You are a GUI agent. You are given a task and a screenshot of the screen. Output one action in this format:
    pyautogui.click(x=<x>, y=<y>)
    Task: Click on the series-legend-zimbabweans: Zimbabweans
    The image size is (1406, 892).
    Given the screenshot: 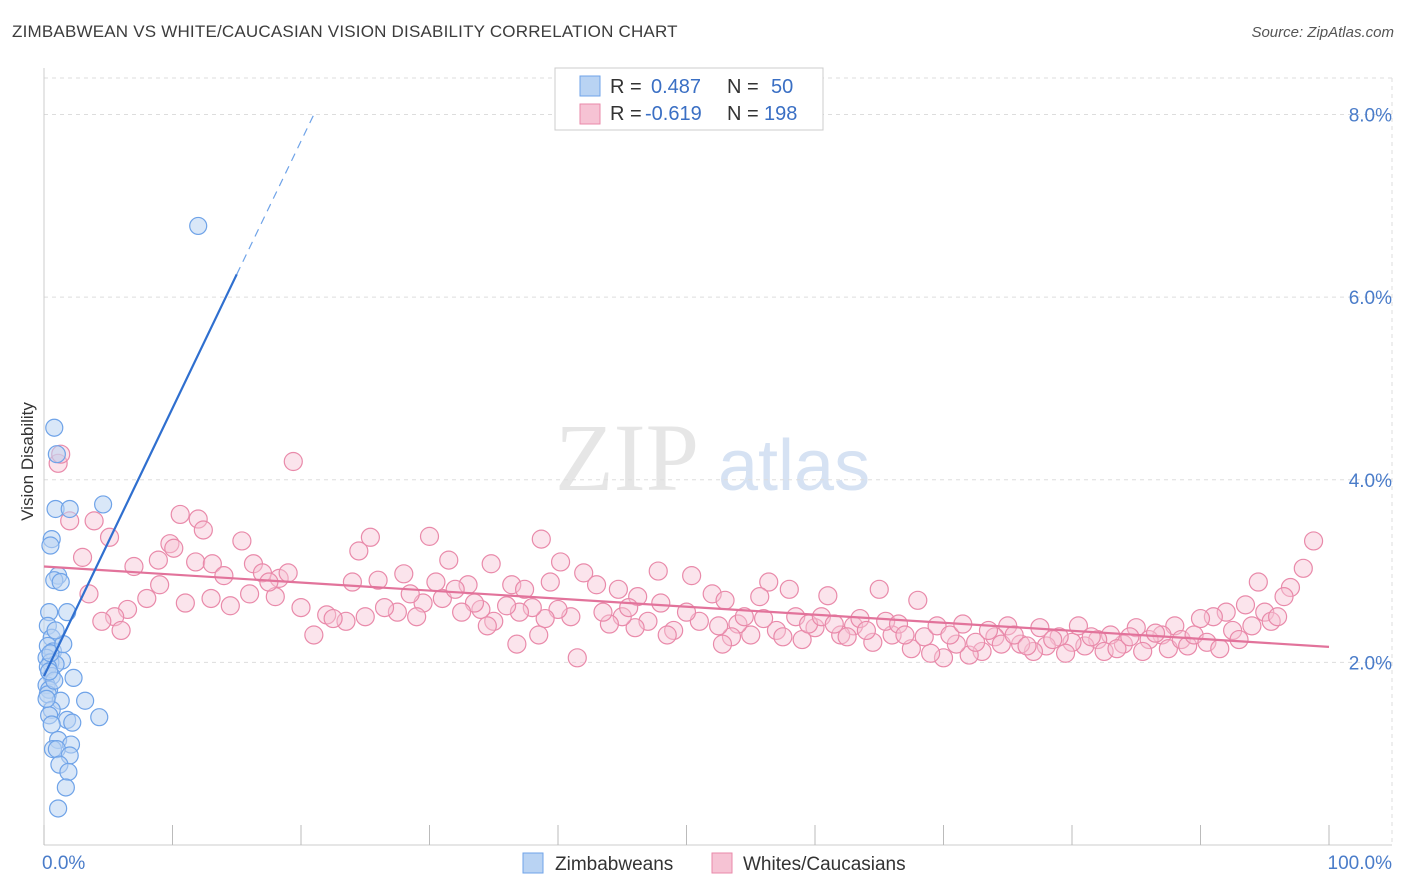 What is the action you would take?
    pyautogui.click(x=614, y=864)
    